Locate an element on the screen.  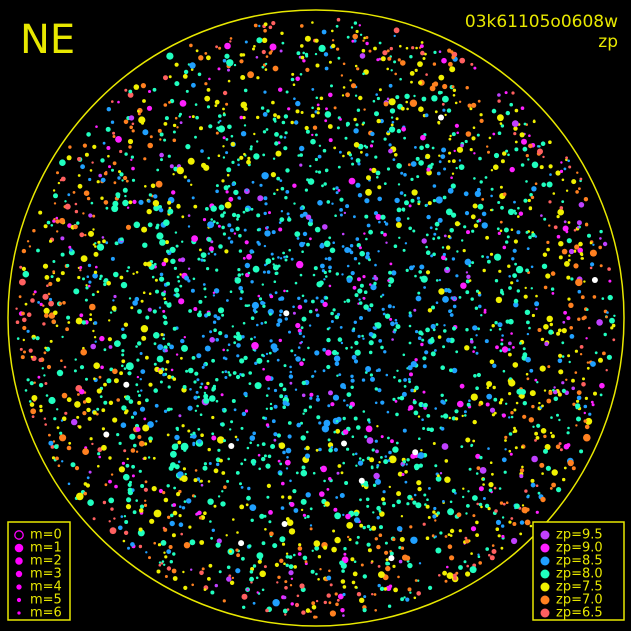
magnitude-label: m=3 is located at coordinates (46, 574).